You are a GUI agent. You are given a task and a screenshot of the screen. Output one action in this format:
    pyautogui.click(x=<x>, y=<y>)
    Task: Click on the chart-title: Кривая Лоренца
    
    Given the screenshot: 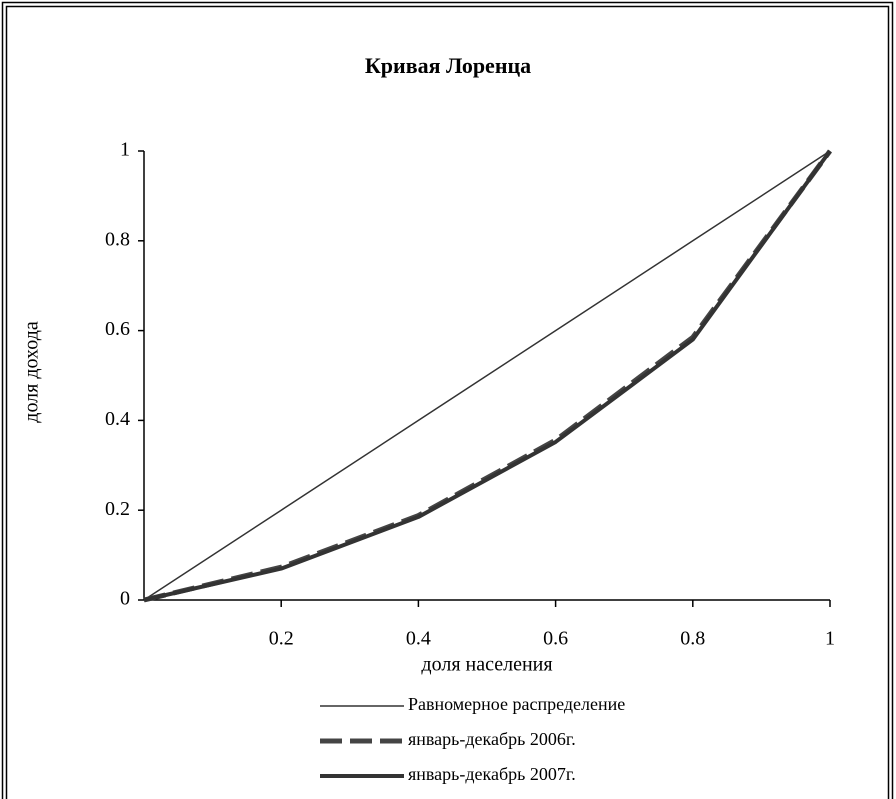 What is the action you would take?
    pyautogui.click(x=448, y=65)
    